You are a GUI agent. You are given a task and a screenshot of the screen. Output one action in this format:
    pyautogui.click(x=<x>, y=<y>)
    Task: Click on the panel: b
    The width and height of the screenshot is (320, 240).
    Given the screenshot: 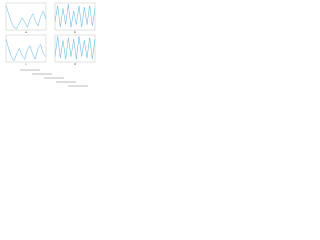 What is the action you would take?
    pyautogui.click(x=75, y=18)
    